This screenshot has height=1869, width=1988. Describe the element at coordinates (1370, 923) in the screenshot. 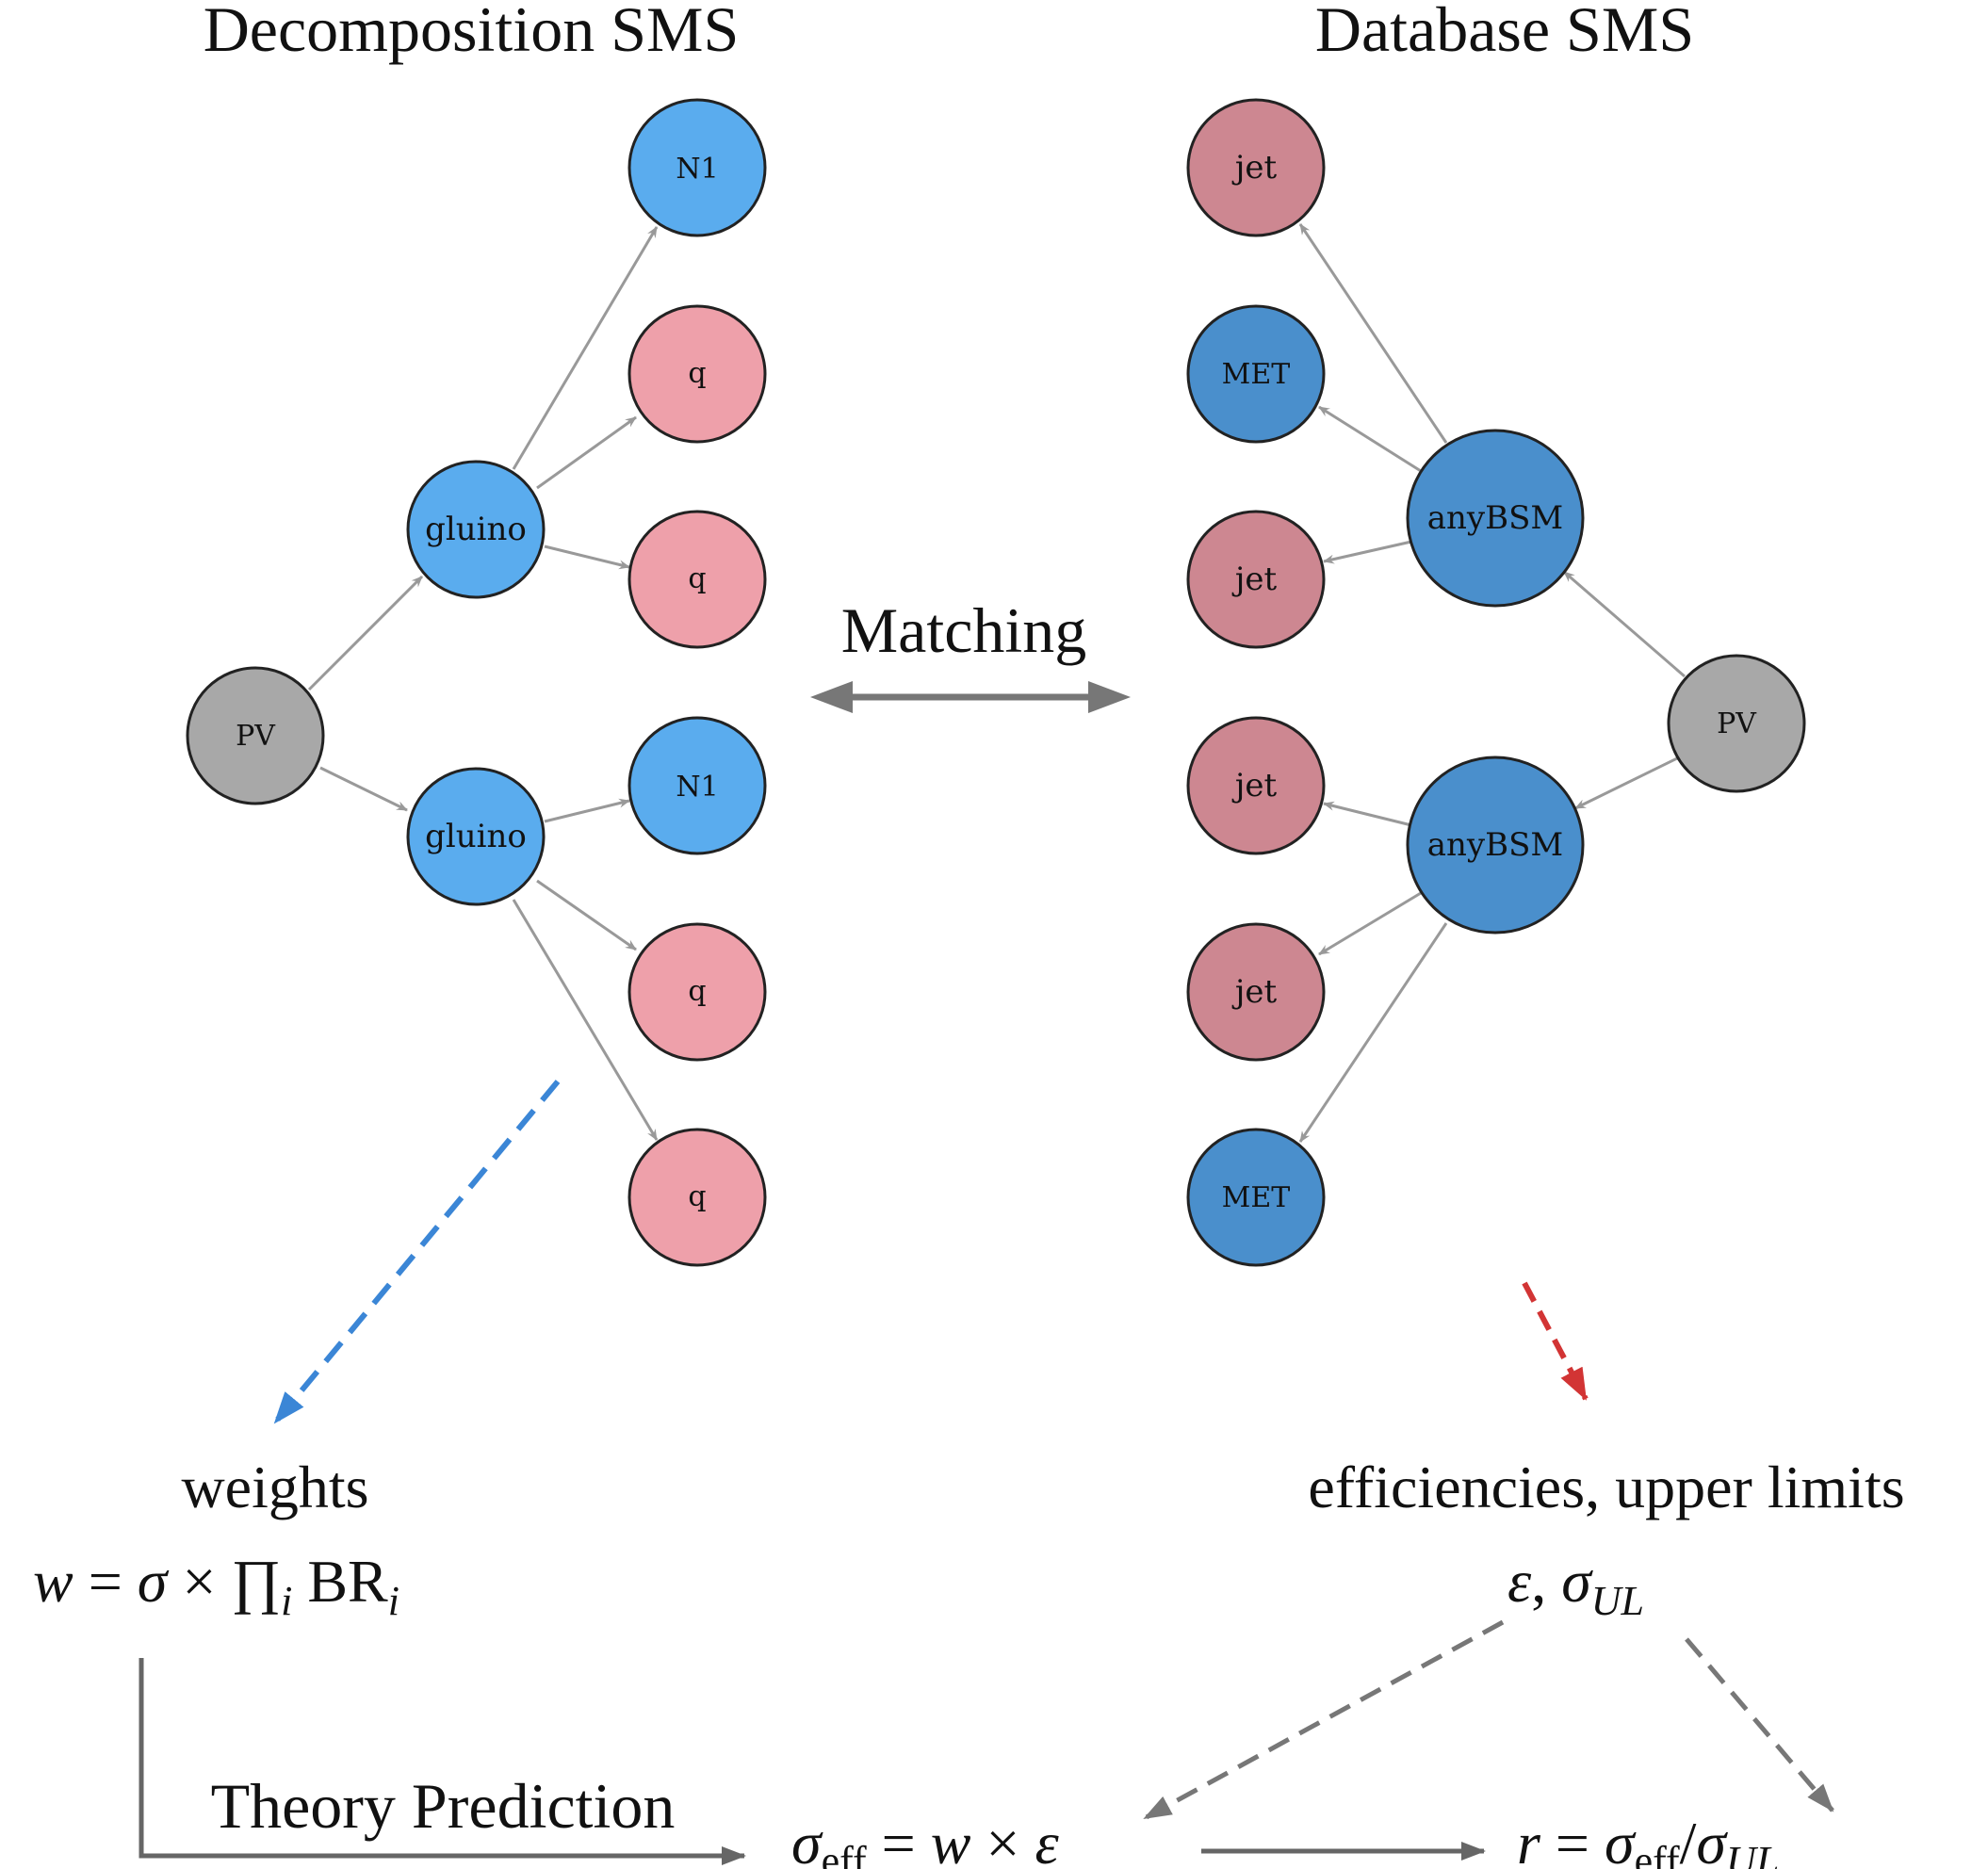

I see `edge-anybsm-bottom-jet2` at that location.